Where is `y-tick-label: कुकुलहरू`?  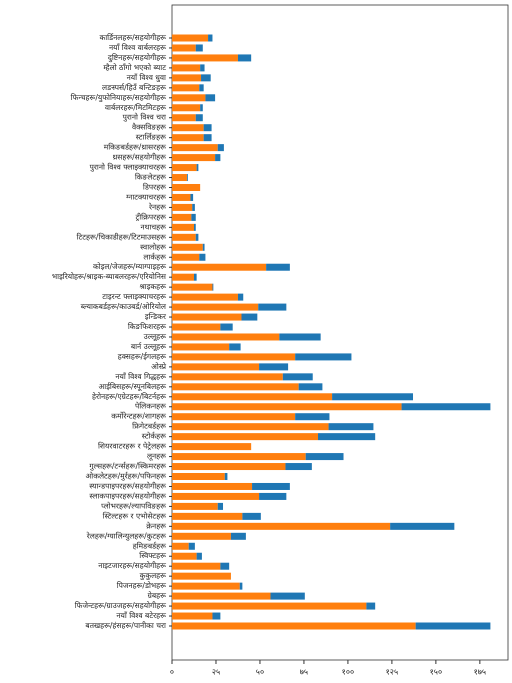 y-tick-label: कुकुलहरू is located at coordinates (153, 576).